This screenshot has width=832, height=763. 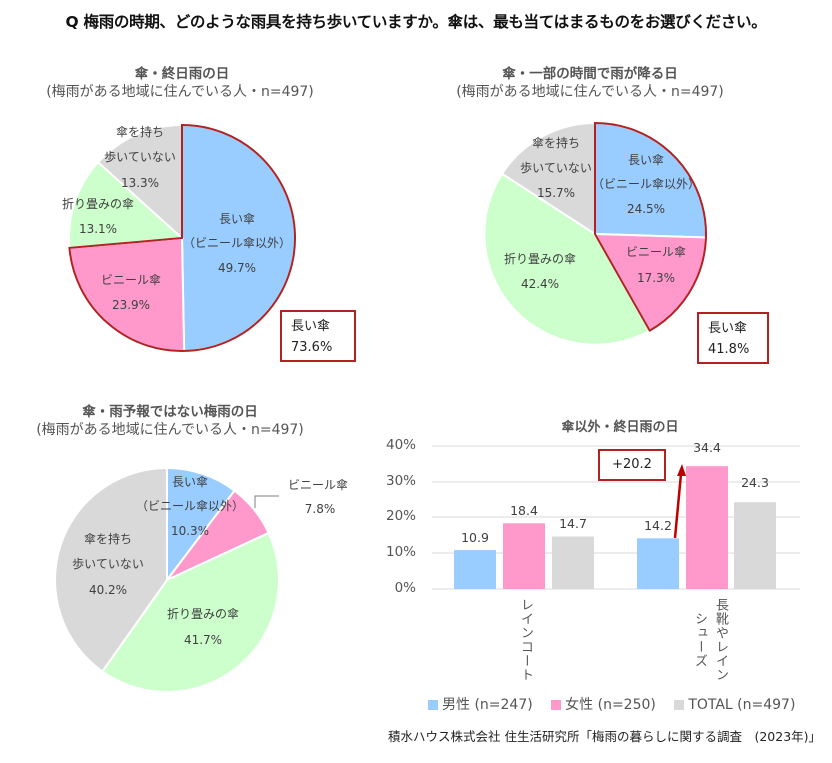 I want to click on pie1-none-label-2: 歩いていない, so click(x=140, y=157).